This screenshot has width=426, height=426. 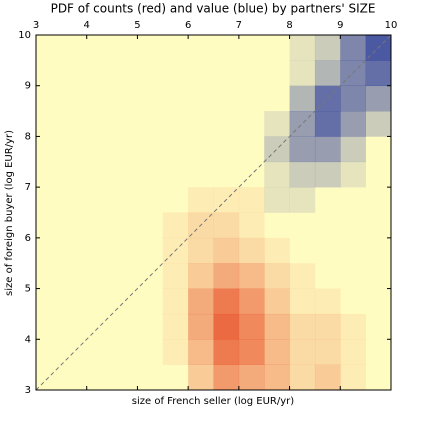 What do you see at coordinates (28, 187) in the screenshot?
I see `y-tick-label: 7` at bounding box center [28, 187].